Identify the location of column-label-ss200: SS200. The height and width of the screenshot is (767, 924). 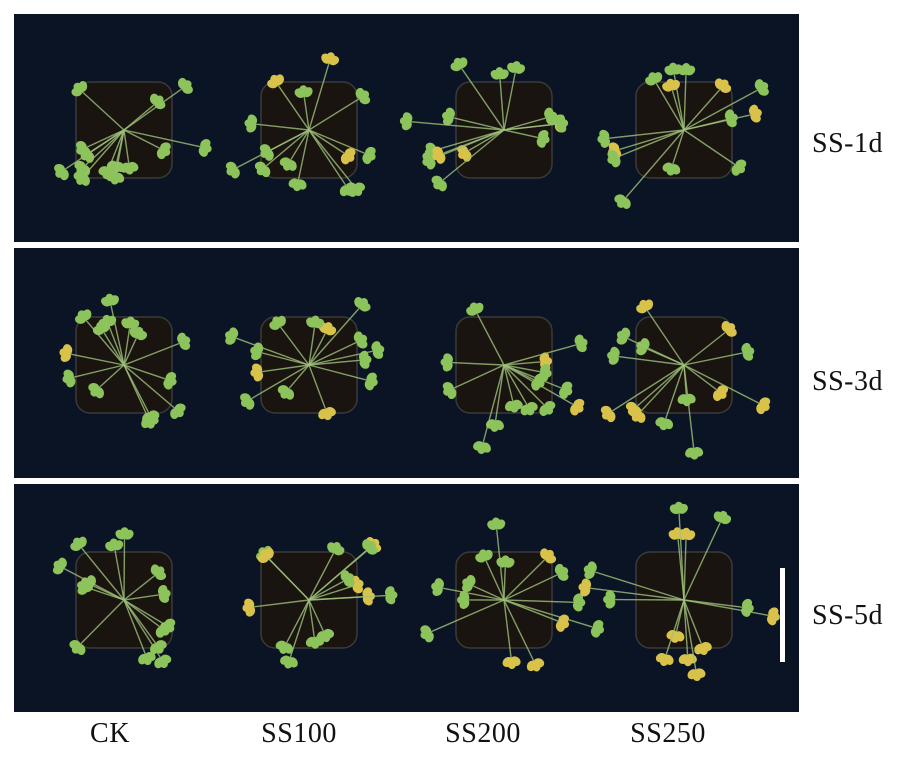
(483, 733).